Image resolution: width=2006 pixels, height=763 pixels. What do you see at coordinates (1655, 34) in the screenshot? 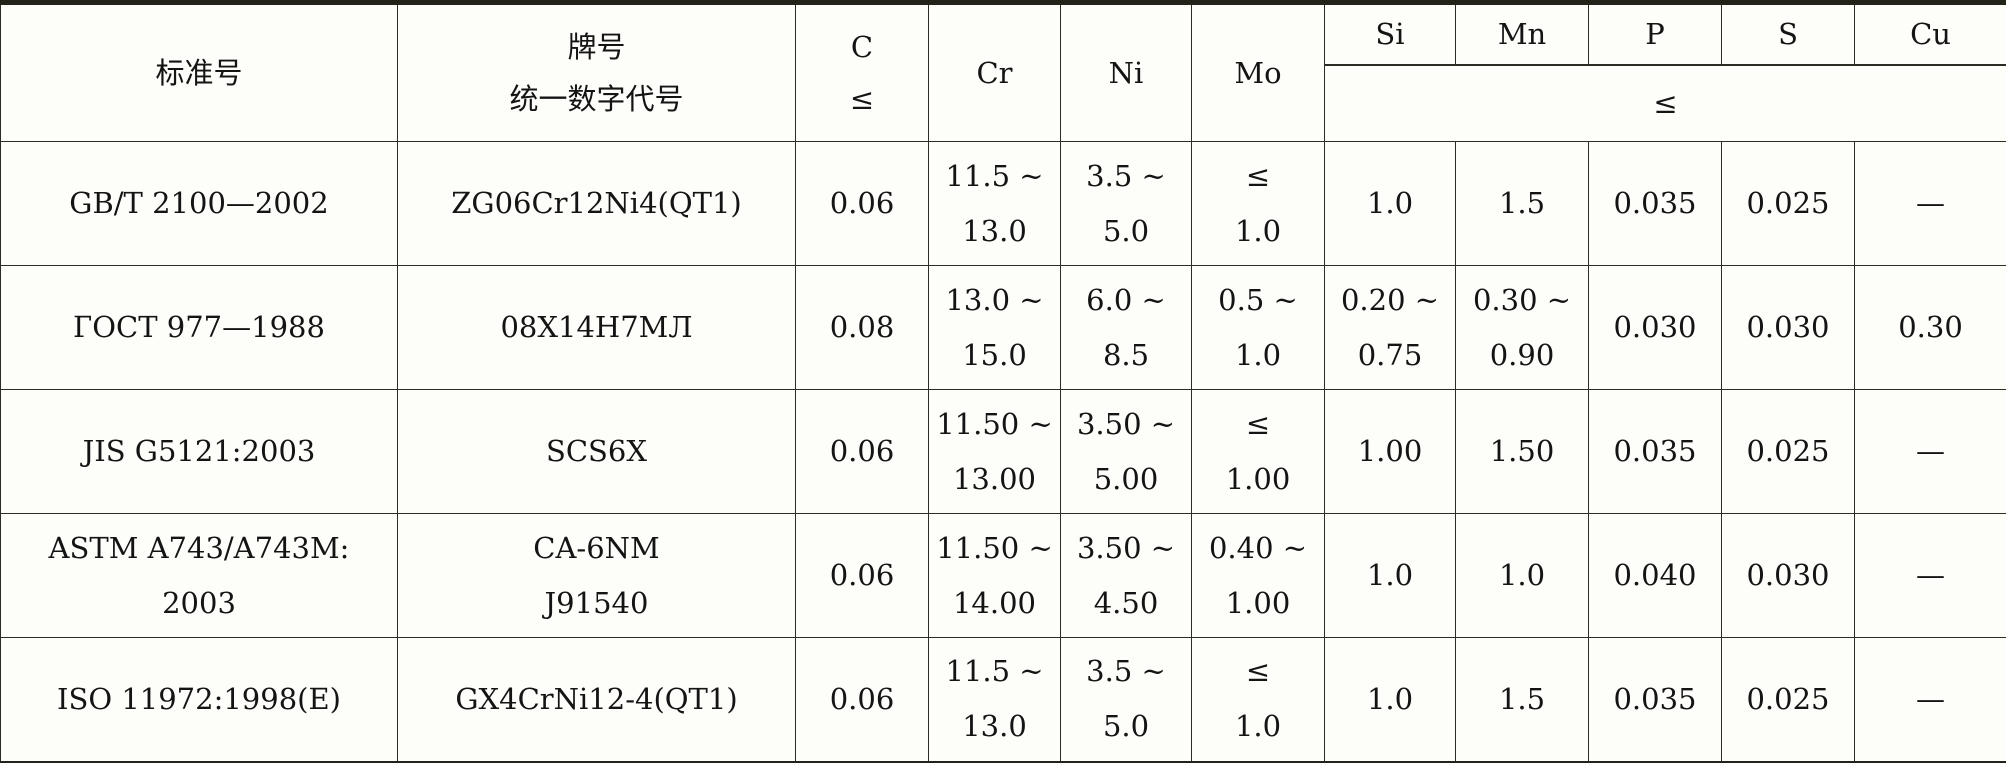
I see `header-phosphorus: P` at bounding box center [1655, 34].